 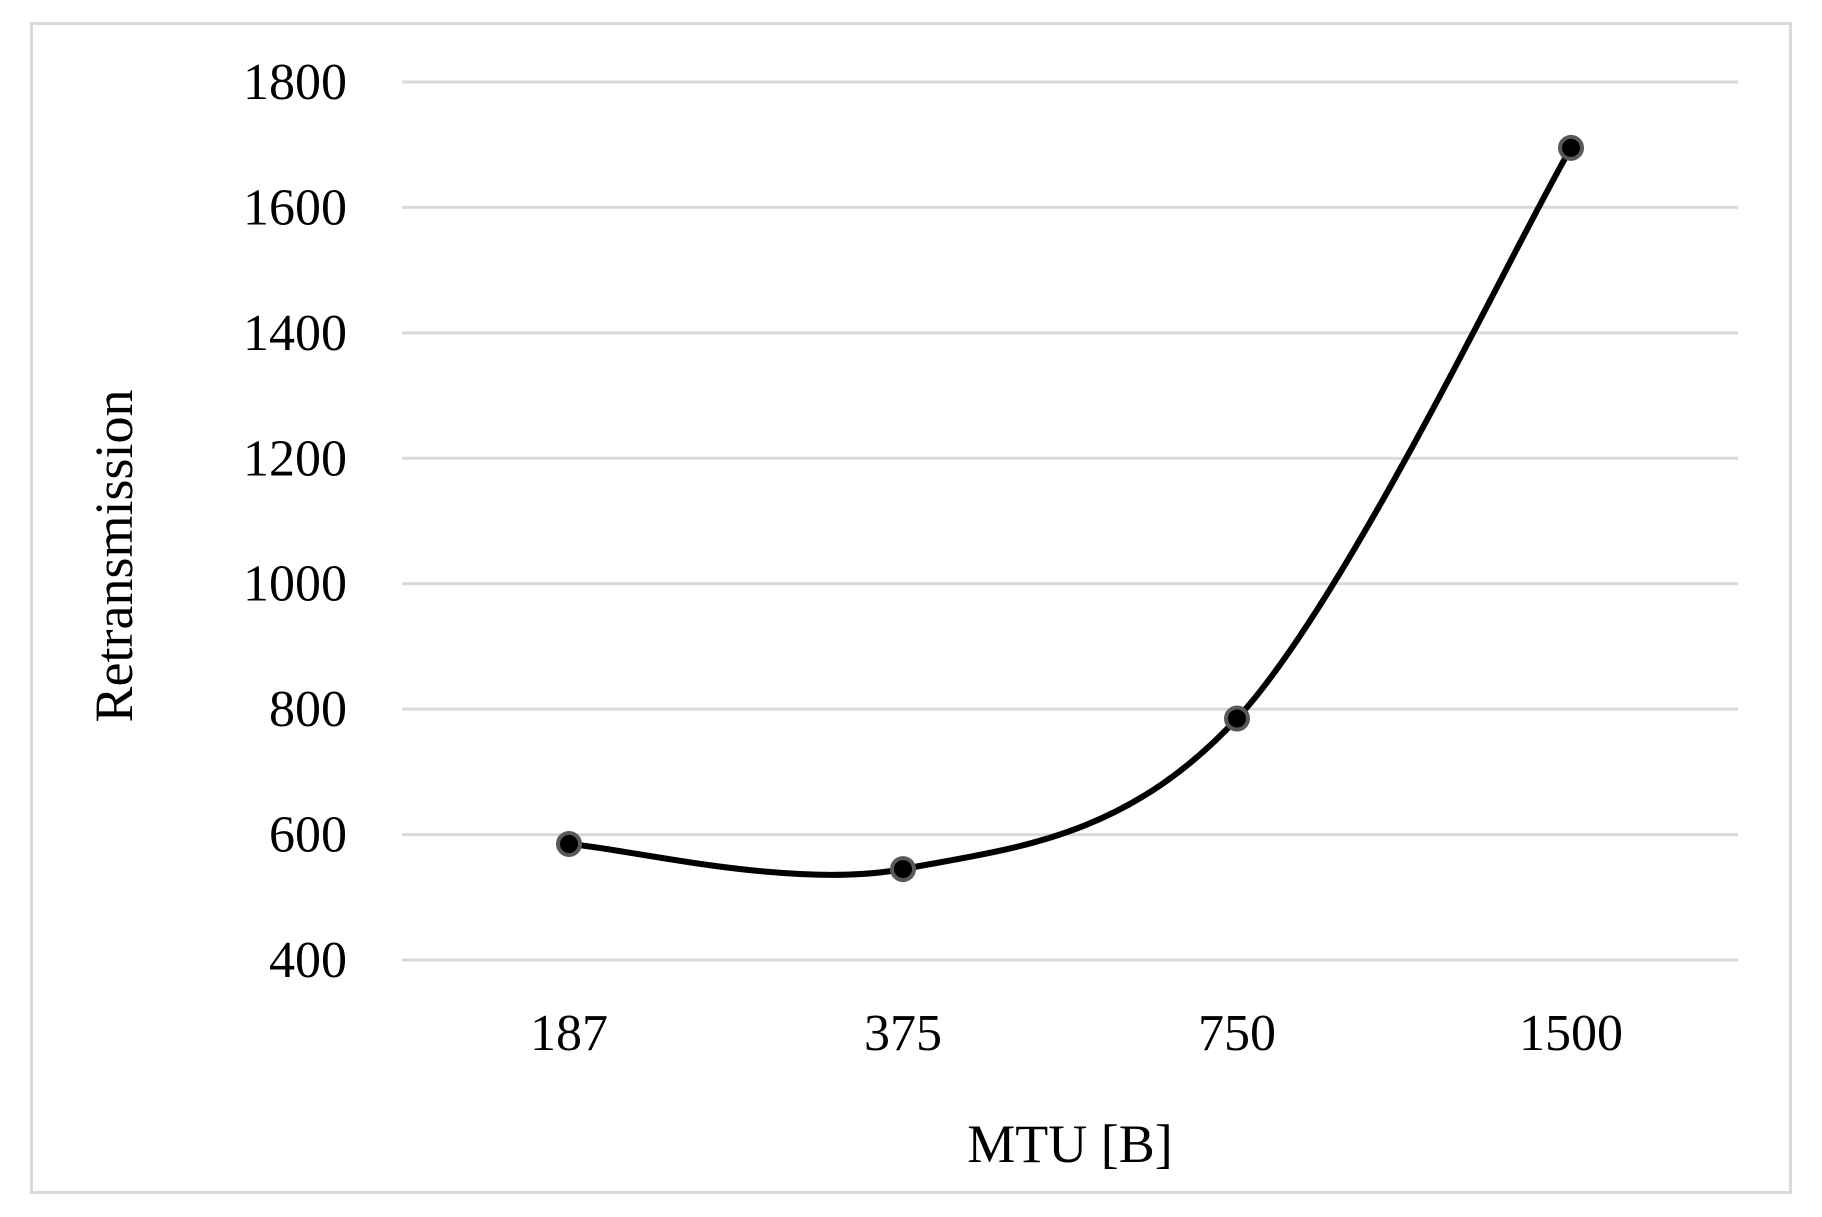 I want to click on y-tick-label: 800, so click(x=308, y=709).